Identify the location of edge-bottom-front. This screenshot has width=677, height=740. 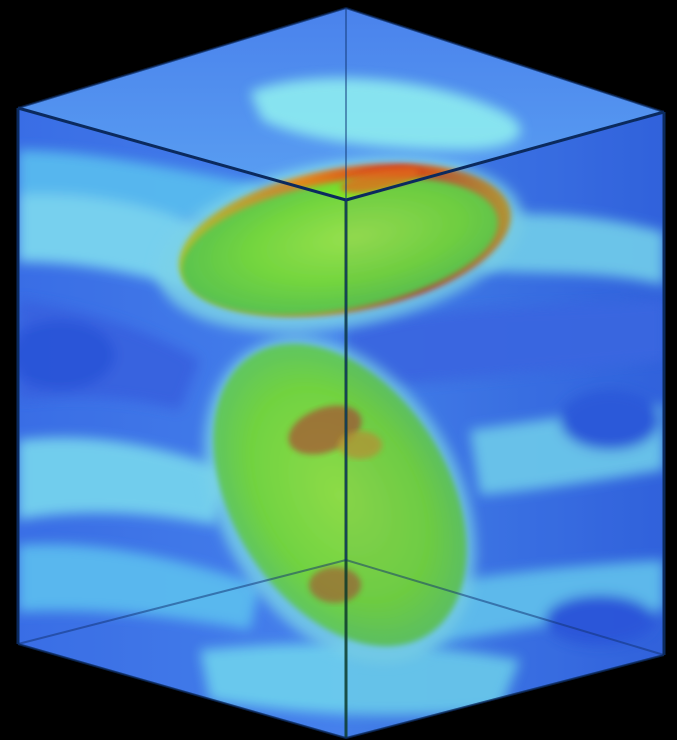
(341, 691).